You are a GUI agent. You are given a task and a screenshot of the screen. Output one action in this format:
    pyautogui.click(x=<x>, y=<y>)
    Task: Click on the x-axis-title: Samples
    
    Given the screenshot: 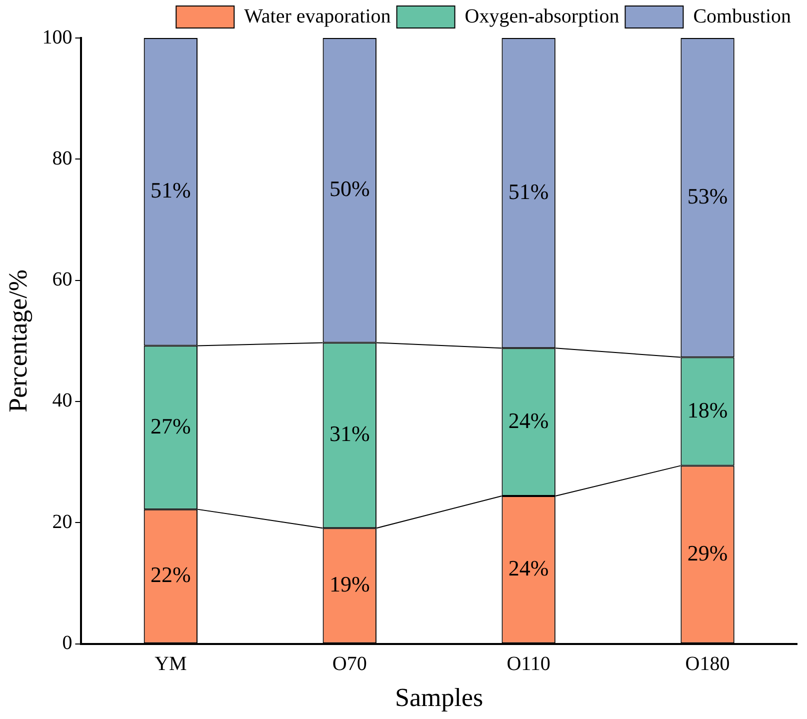 What is the action you would take?
    pyautogui.click(x=439, y=697)
    